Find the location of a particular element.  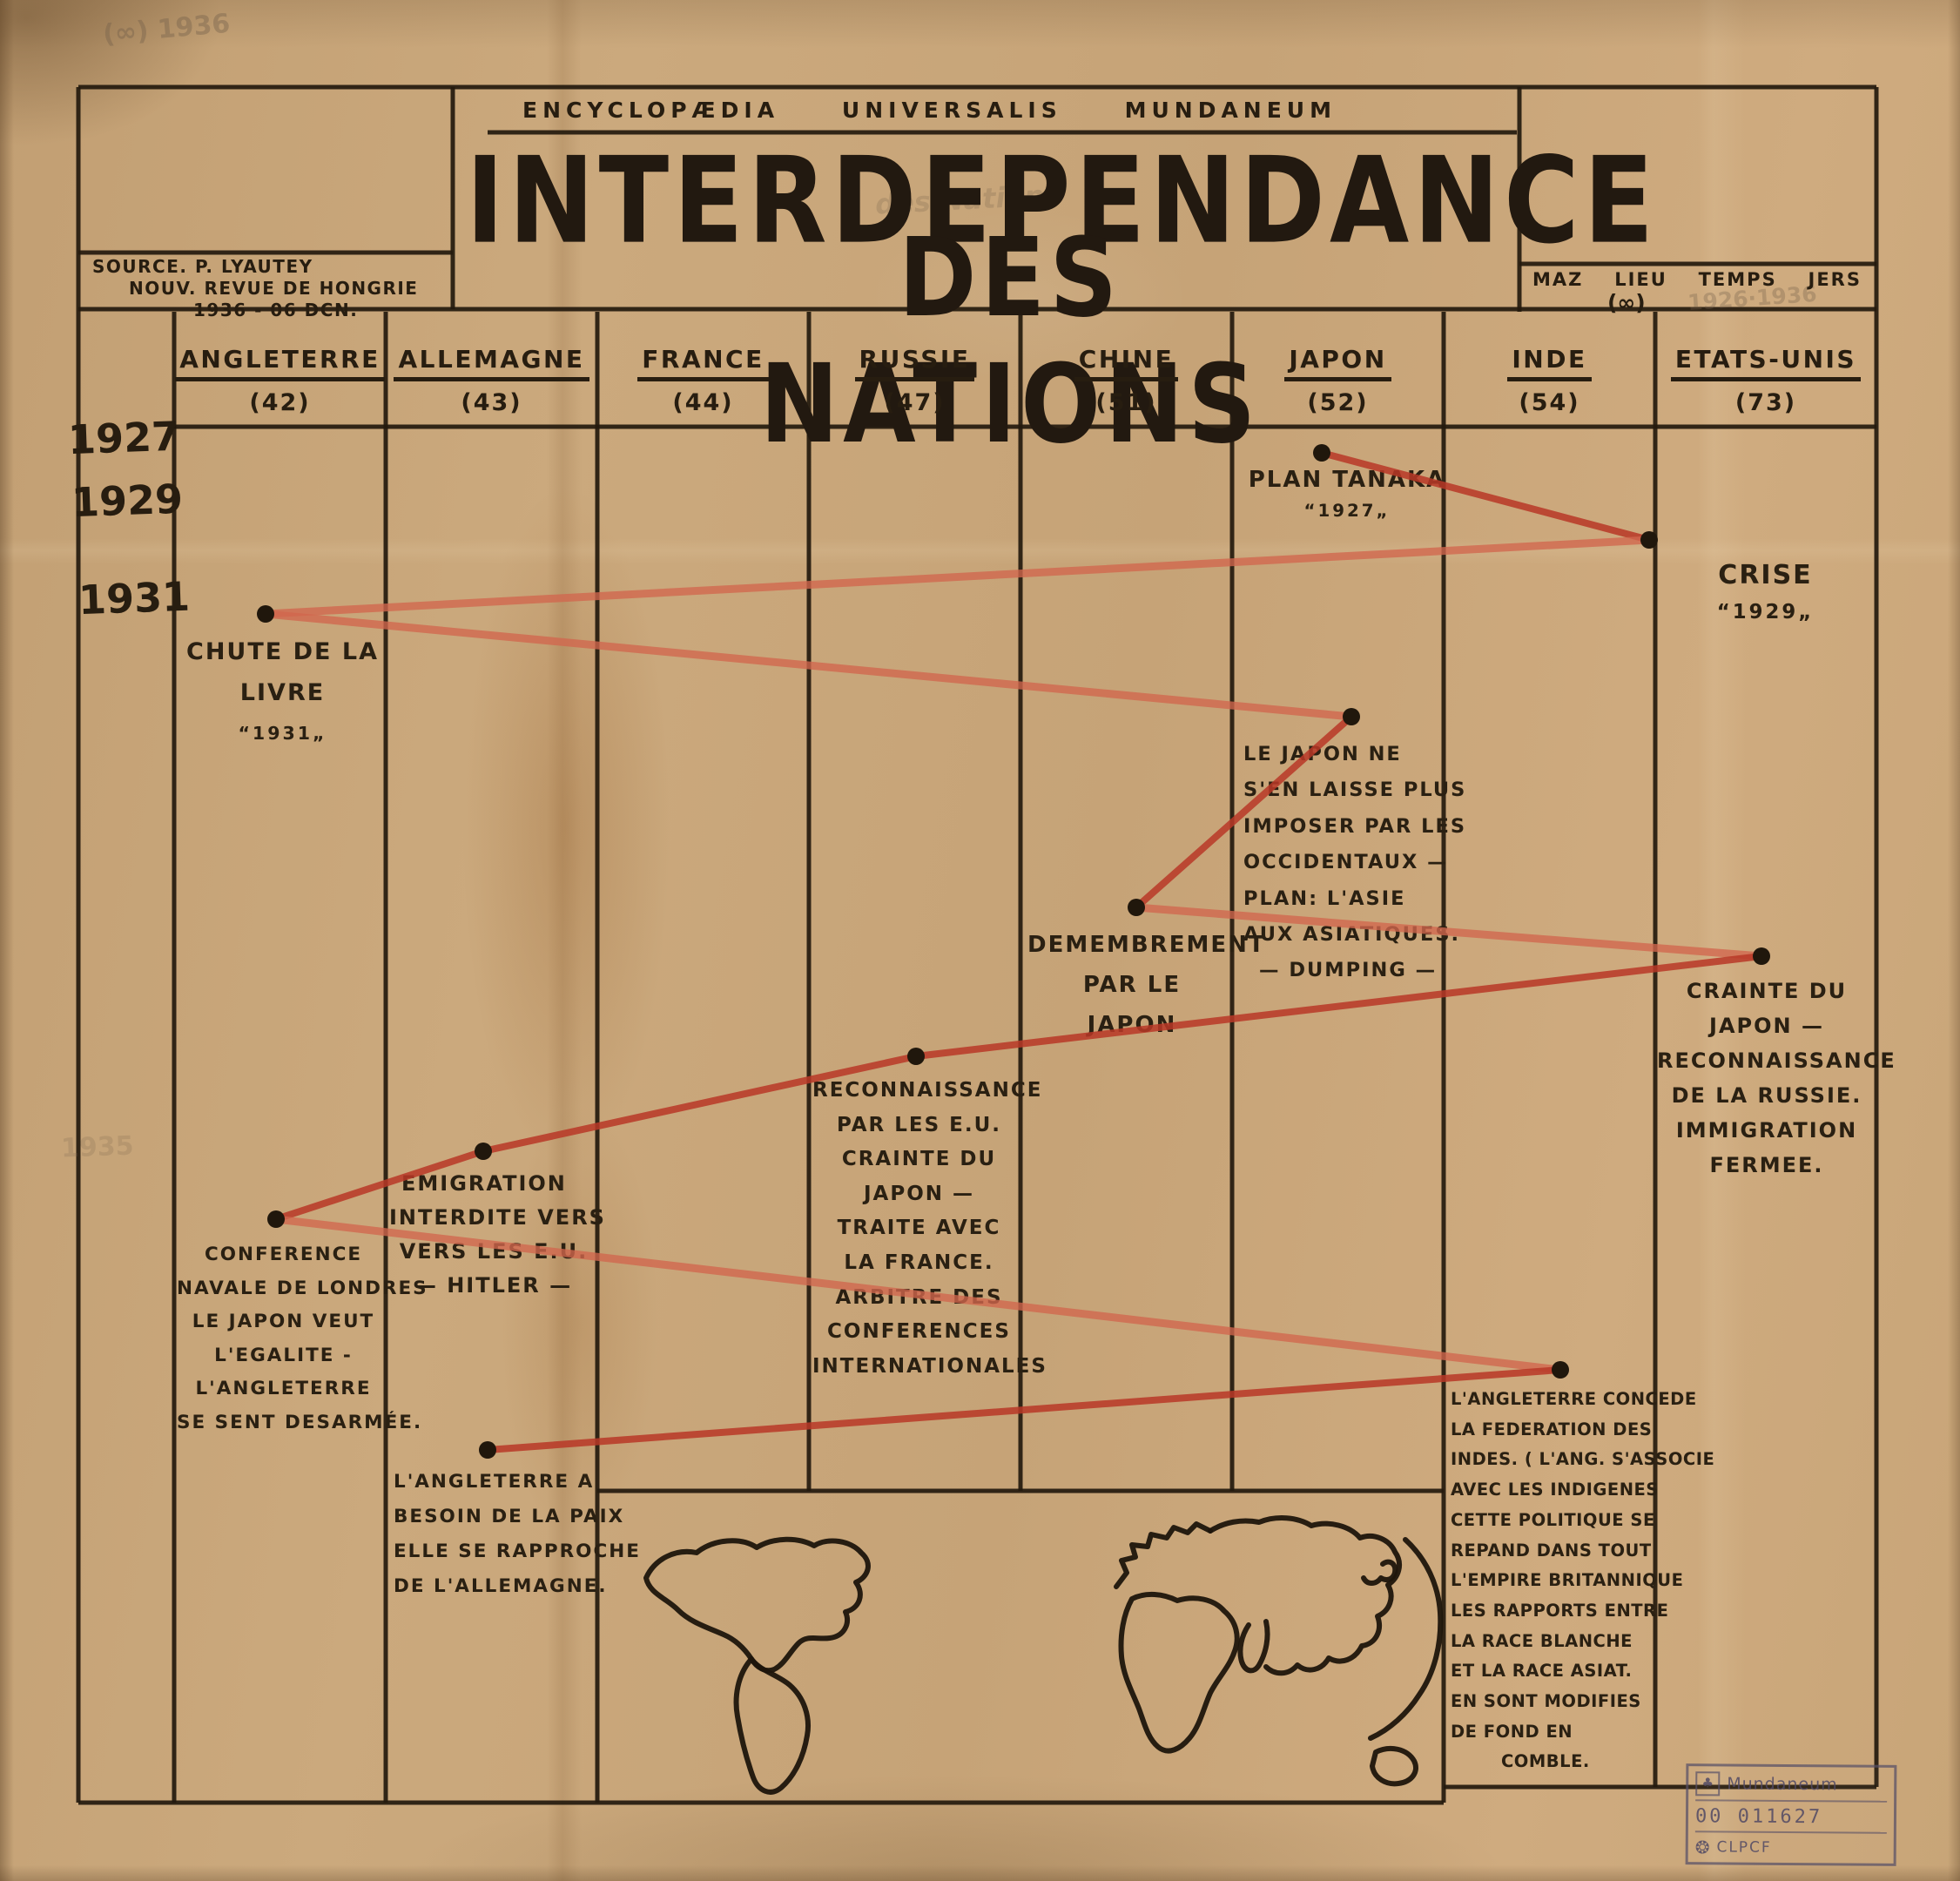

facet-label: MAZ is located at coordinates (1558, 280).